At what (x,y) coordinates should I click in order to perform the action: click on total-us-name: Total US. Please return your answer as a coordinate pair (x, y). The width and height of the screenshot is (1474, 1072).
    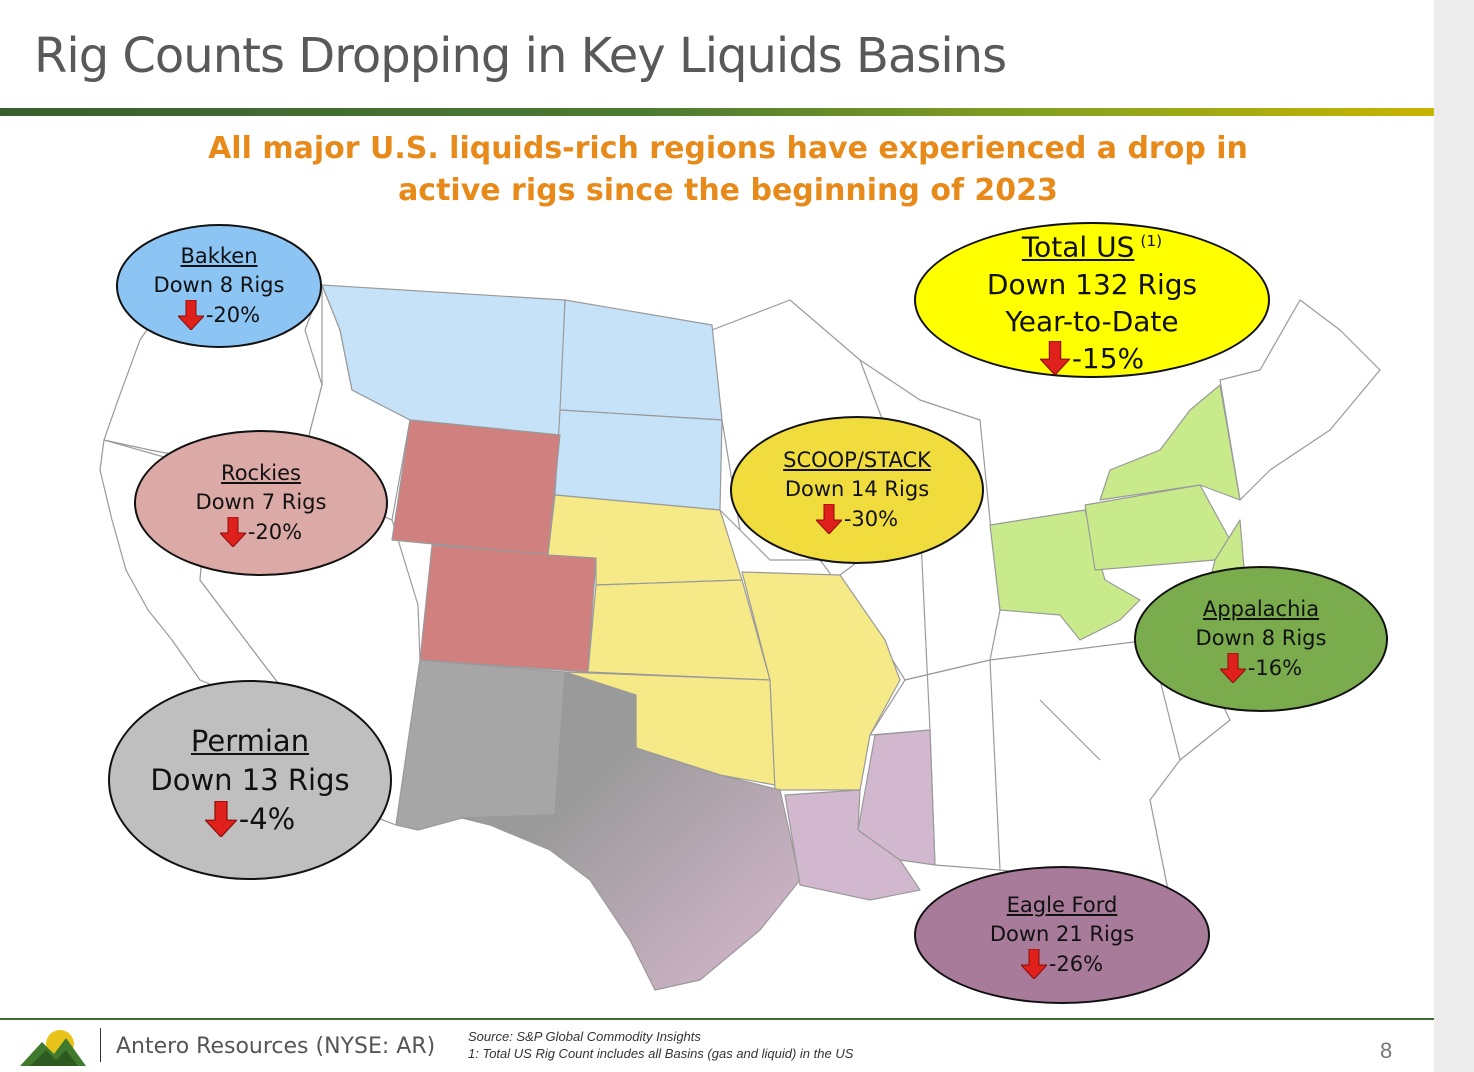
    Looking at the image, I should click on (1078, 247).